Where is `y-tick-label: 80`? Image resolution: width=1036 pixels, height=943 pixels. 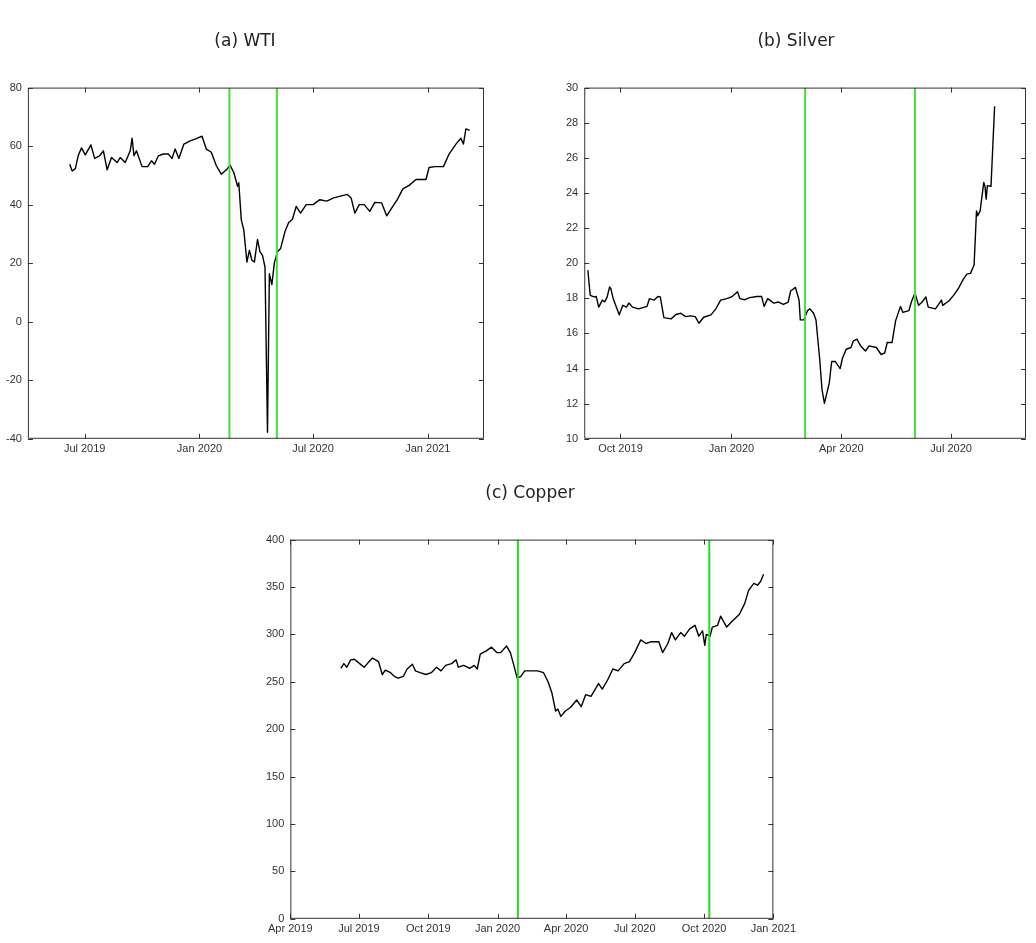
y-tick-label: 80 is located at coordinates (15, 86).